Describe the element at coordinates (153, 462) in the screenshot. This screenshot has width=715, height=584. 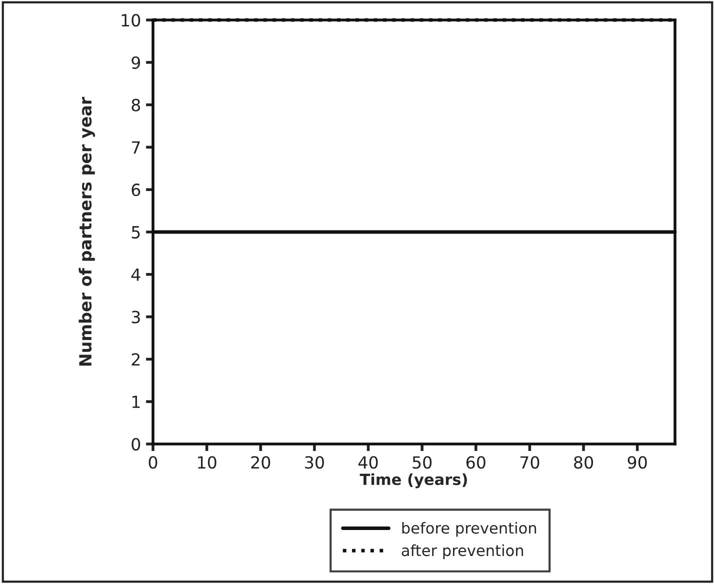
I see `x-tick-label: 0` at that location.